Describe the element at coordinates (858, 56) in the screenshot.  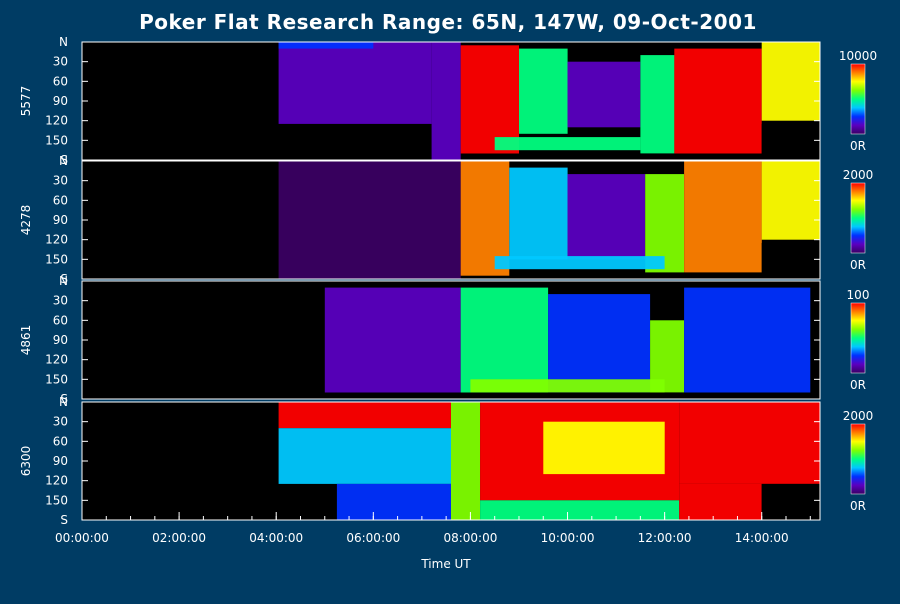
I see `colorbar-max-label: 10000` at that location.